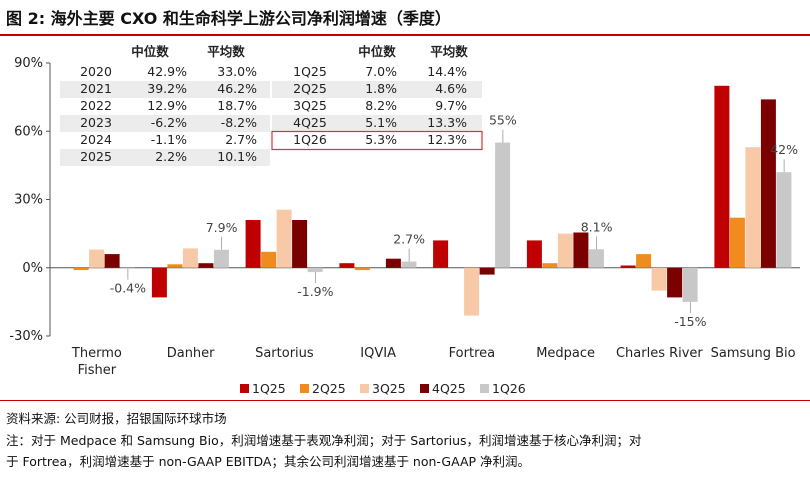 Image resolution: width=810 pixels, height=482 pixels. What do you see at coordinates (116, 418) in the screenshot?
I see `source-note: 资料来源: 公司财报，招银国际环球市场` at bounding box center [116, 418].